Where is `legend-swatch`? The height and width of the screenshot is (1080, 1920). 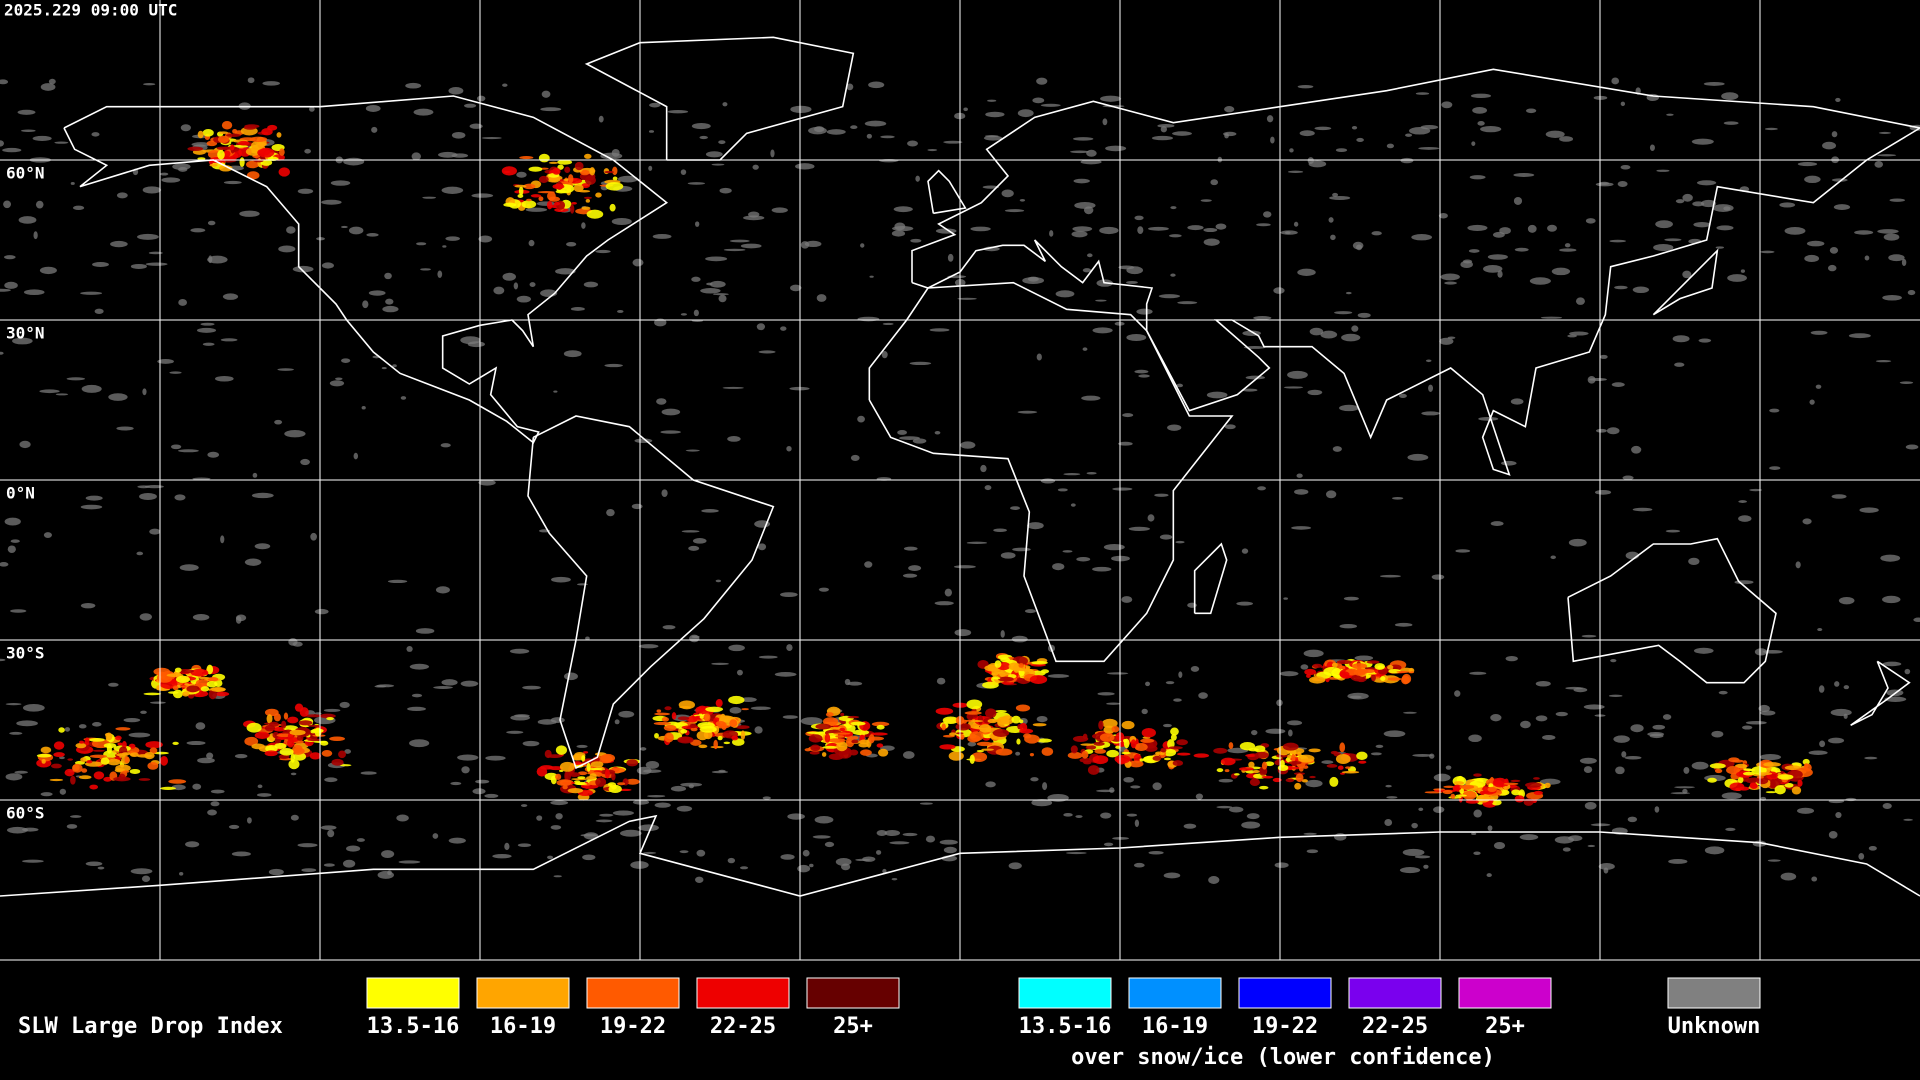
legend-swatch is located at coordinates (1175, 993).